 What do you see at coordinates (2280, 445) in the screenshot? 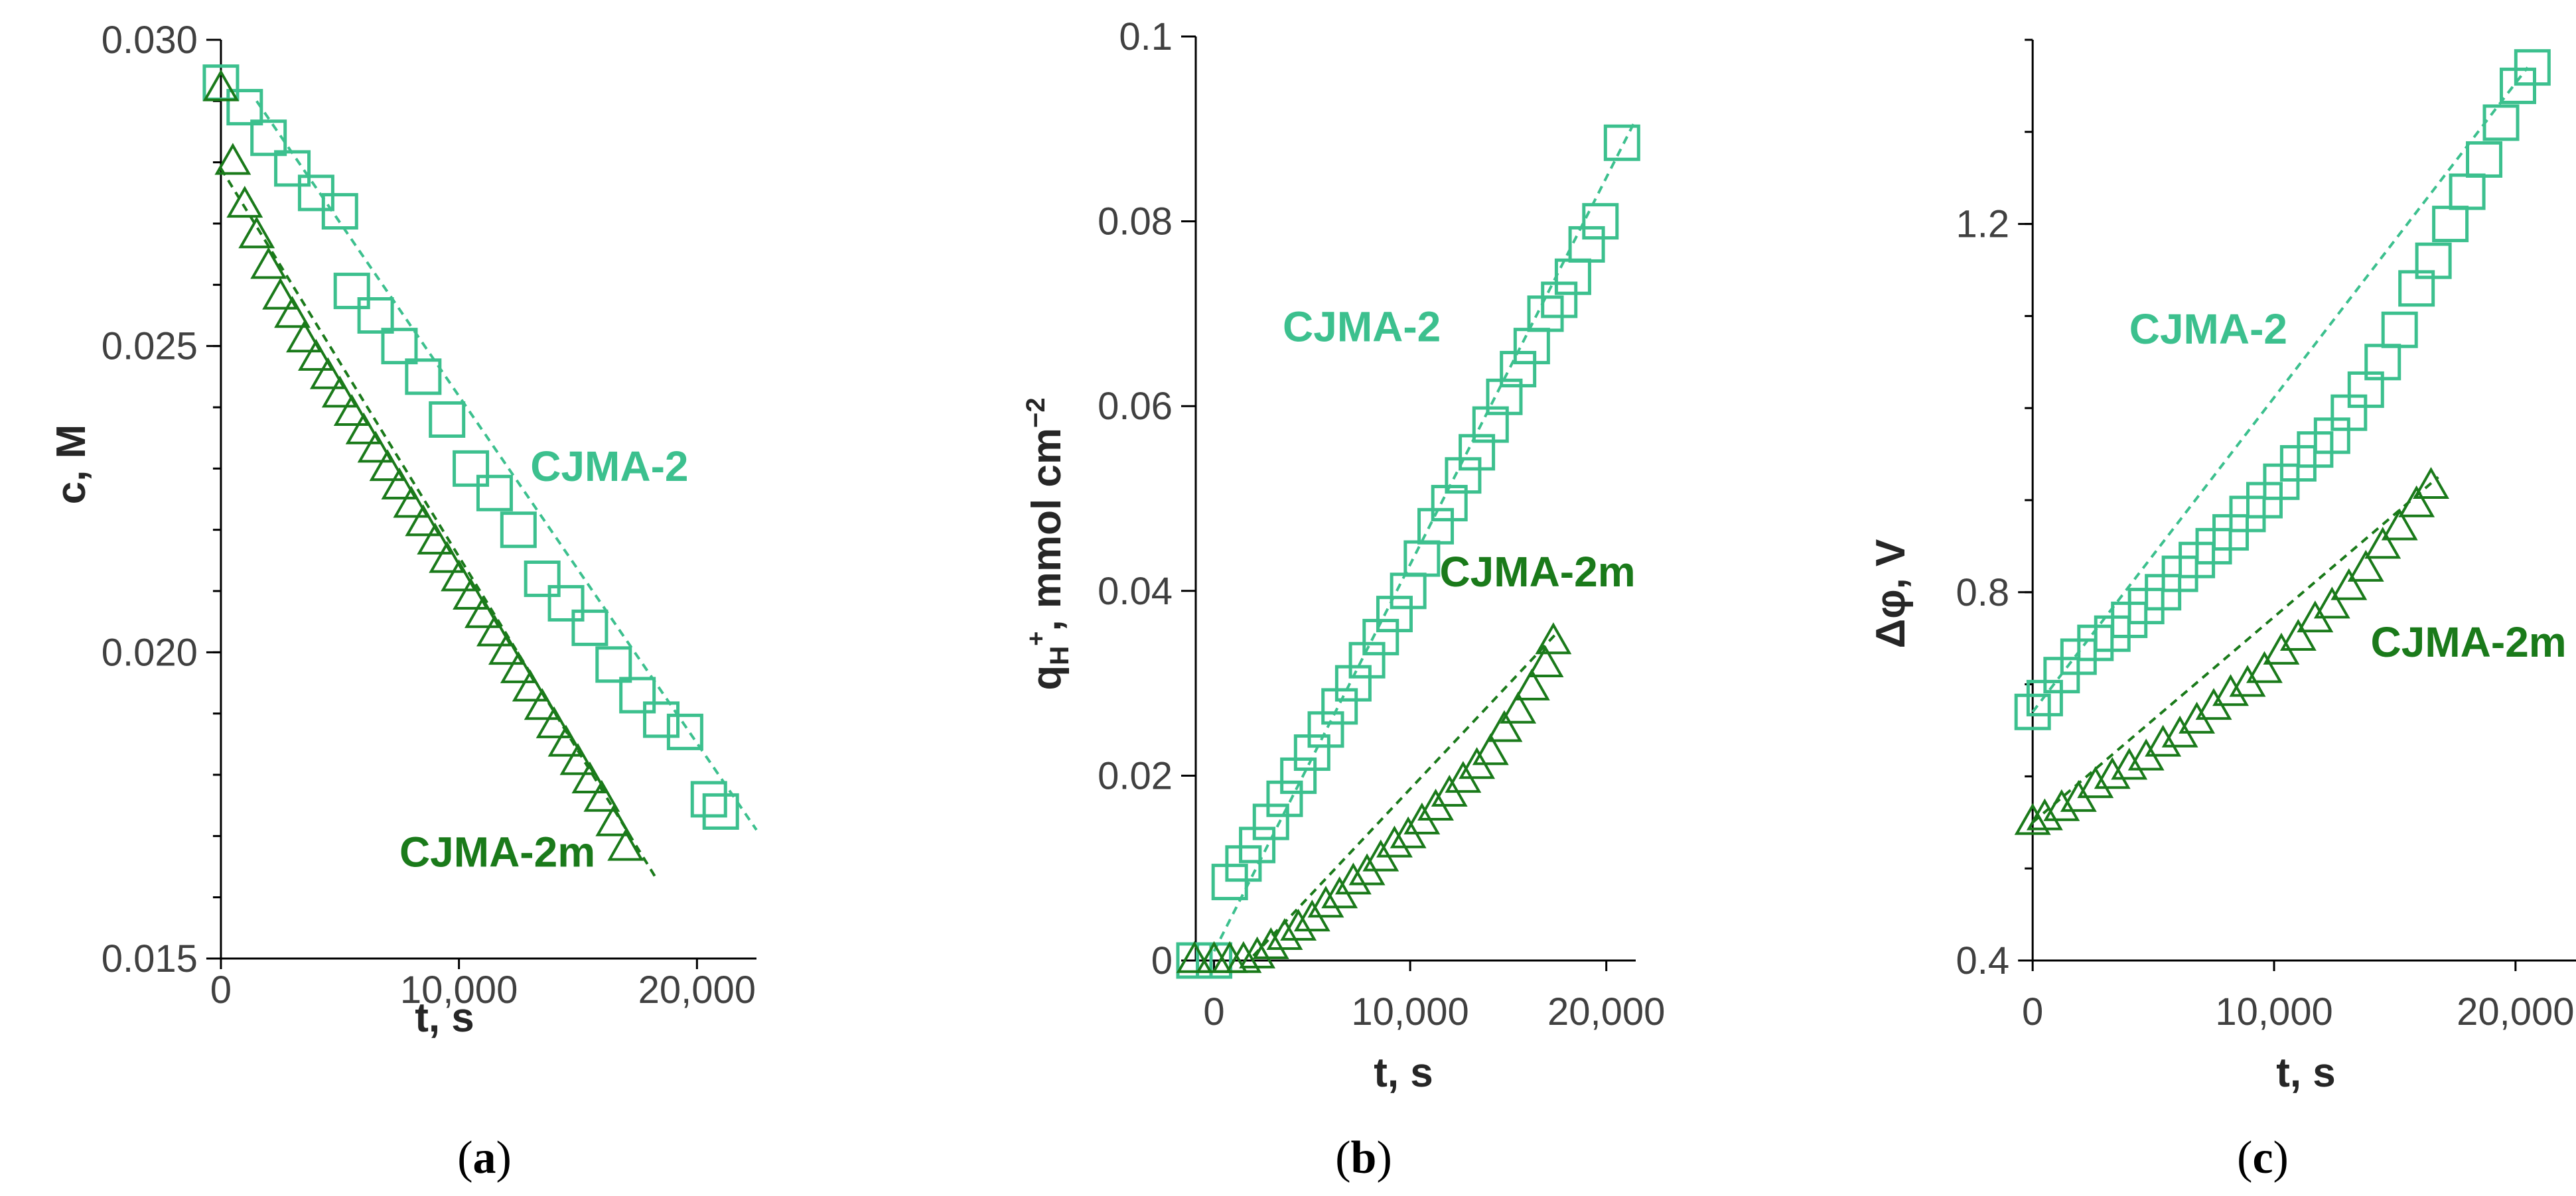
I see `panel-c-fit-lines` at bounding box center [2280, 445].